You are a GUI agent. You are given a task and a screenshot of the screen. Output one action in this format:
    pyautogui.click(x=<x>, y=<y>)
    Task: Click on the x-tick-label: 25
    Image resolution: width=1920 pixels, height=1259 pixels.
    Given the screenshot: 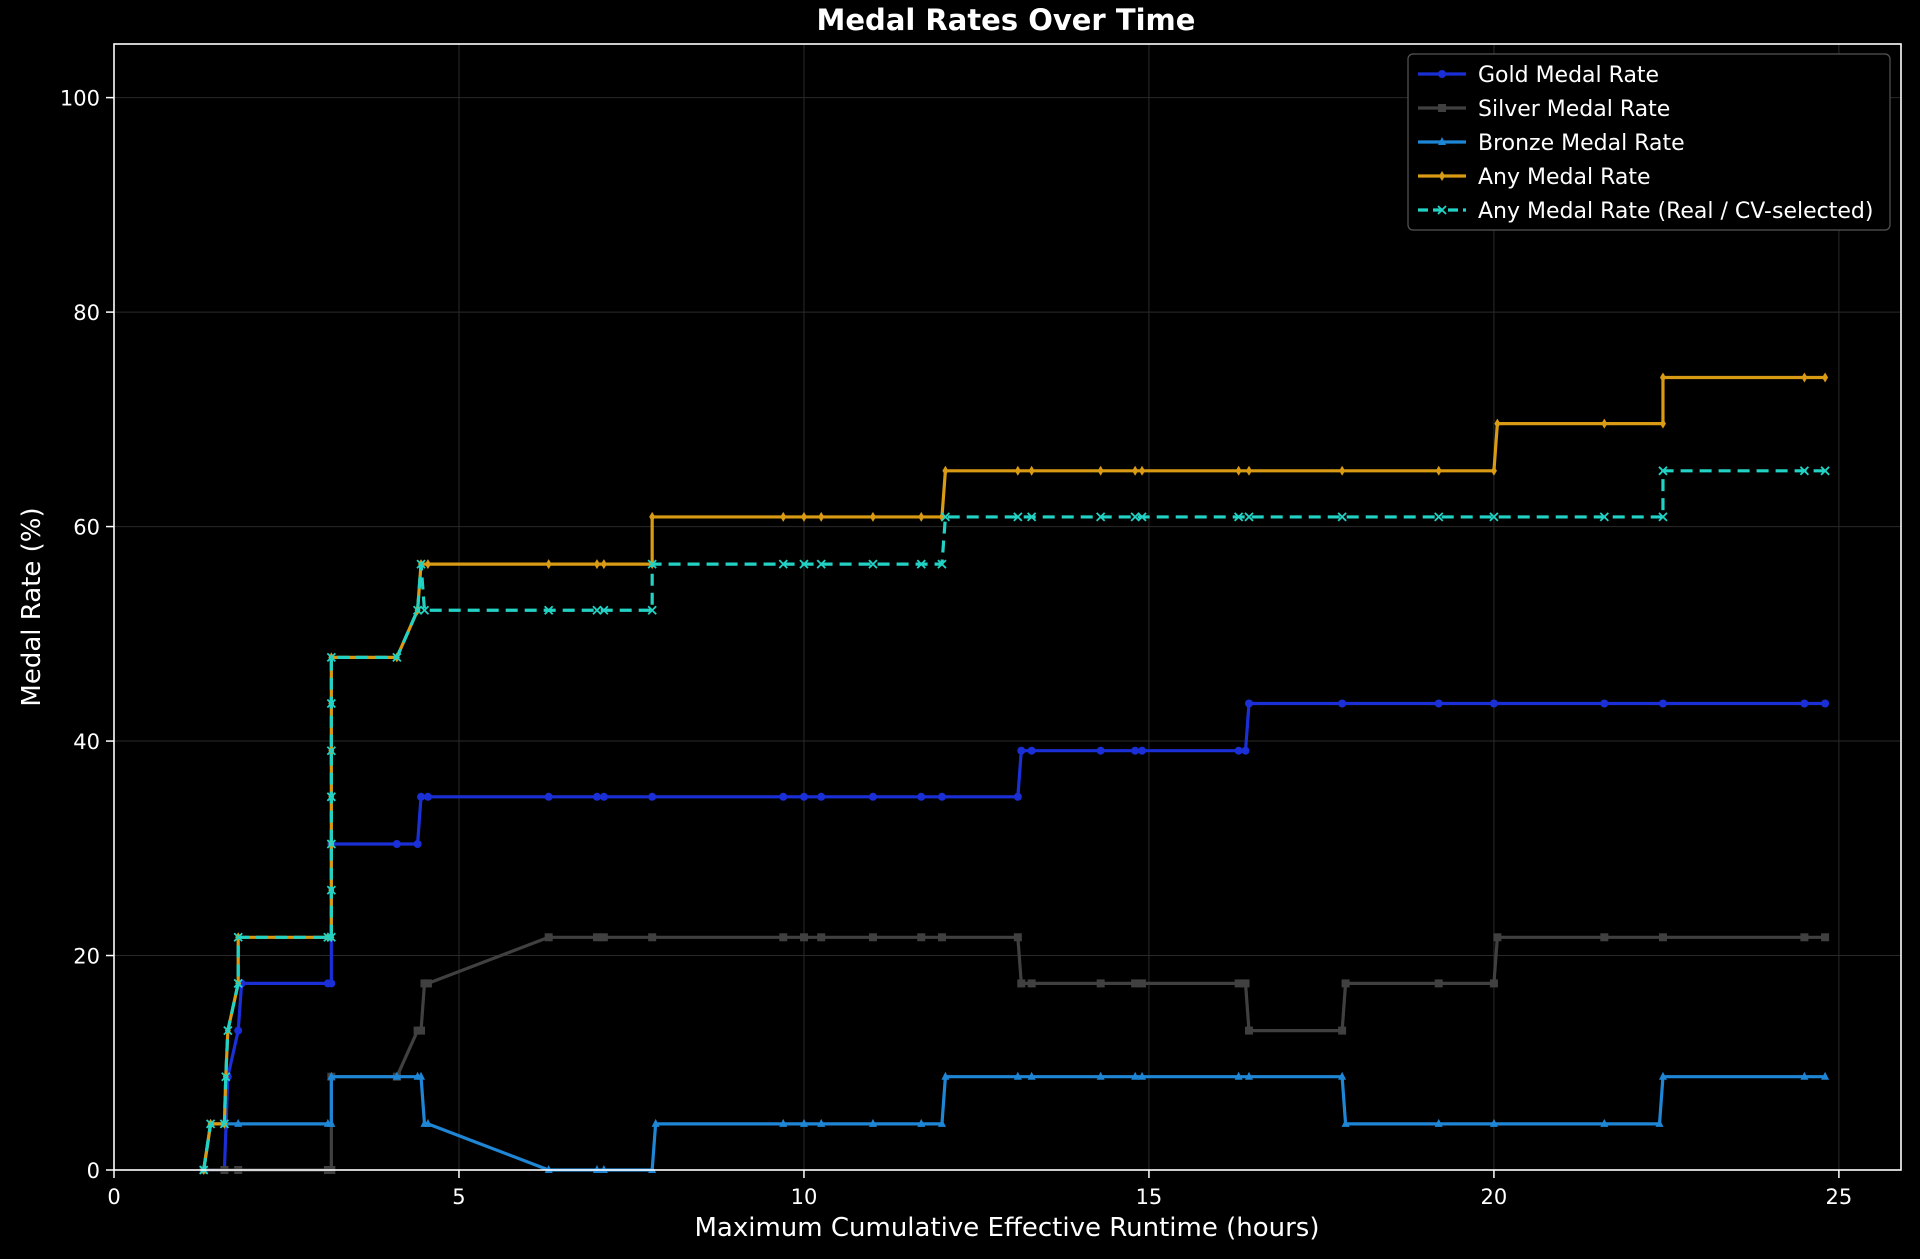 What is the action you would take?
    pyautogui.click(x=1839, y=1197)
    